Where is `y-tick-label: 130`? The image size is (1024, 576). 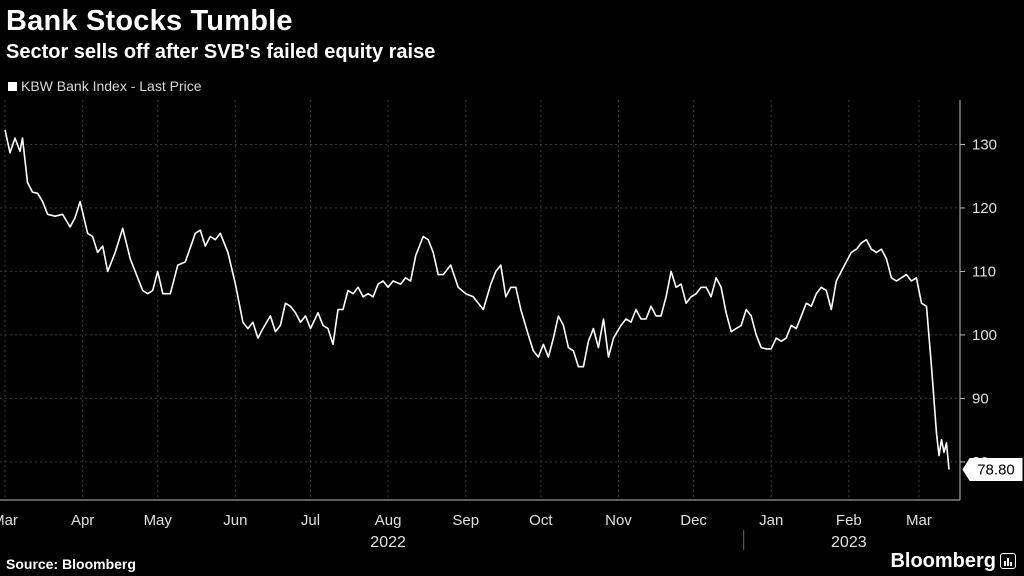 y-tick-label: 130 is located at coordinates (984, 144).